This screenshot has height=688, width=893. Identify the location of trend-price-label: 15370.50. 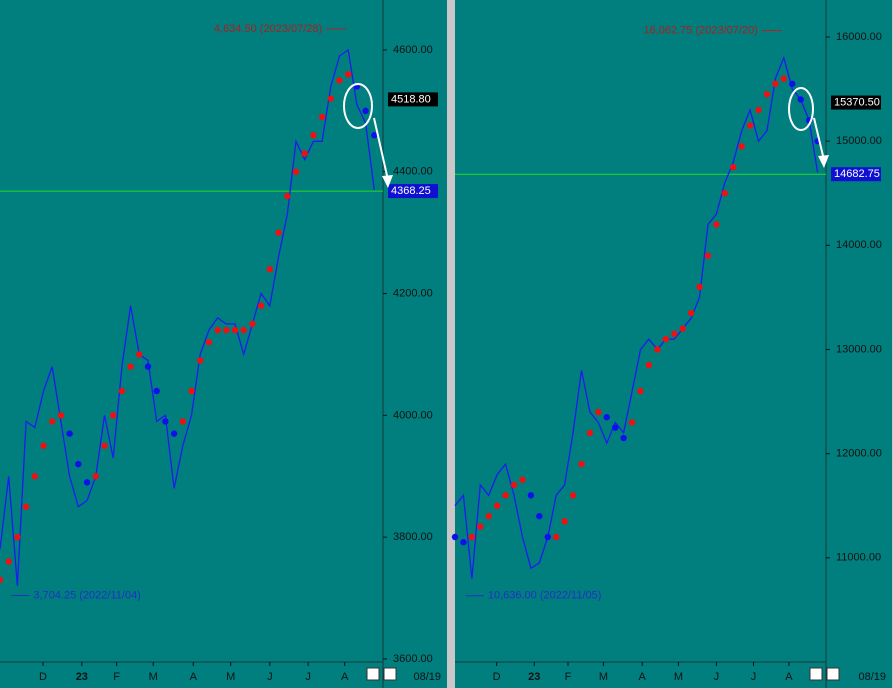
(857, 102).